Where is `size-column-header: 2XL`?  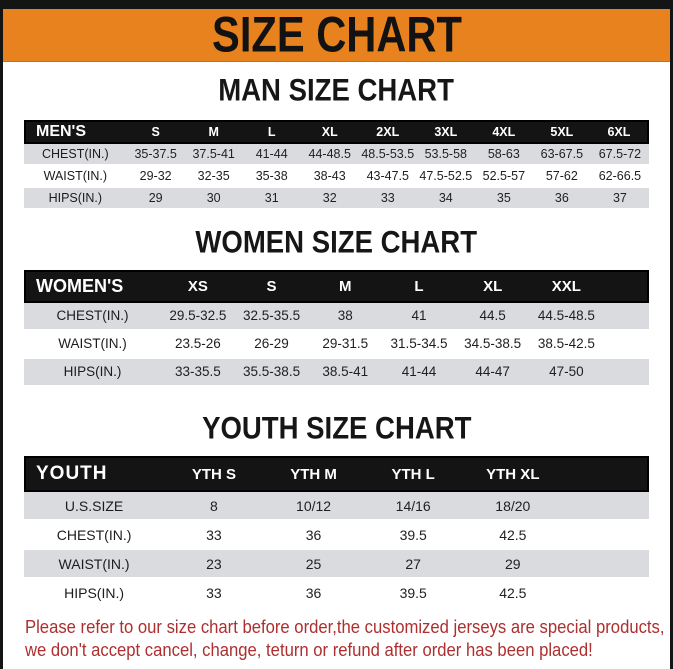 size-column-header: 2XL is located at coordinates (387, 132).